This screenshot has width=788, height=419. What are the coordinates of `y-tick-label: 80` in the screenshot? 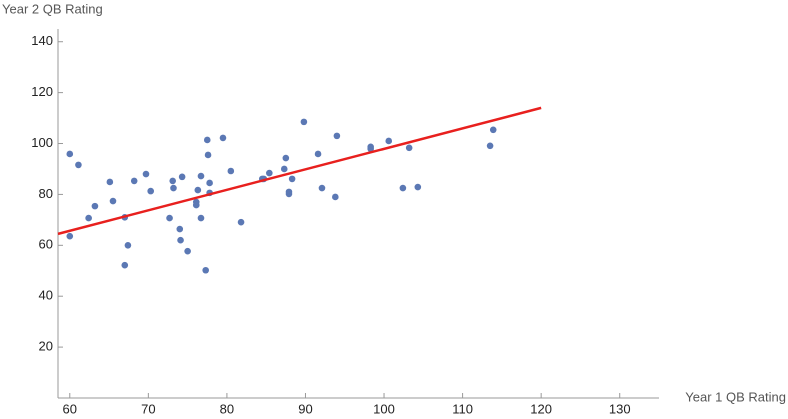 It's located at (46, 193).